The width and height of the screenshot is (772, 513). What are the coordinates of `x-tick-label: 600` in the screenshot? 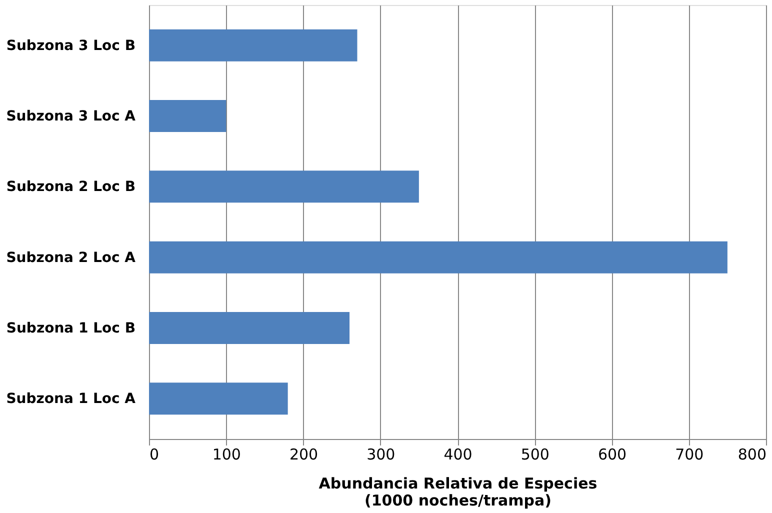 It's located at (612, 455).